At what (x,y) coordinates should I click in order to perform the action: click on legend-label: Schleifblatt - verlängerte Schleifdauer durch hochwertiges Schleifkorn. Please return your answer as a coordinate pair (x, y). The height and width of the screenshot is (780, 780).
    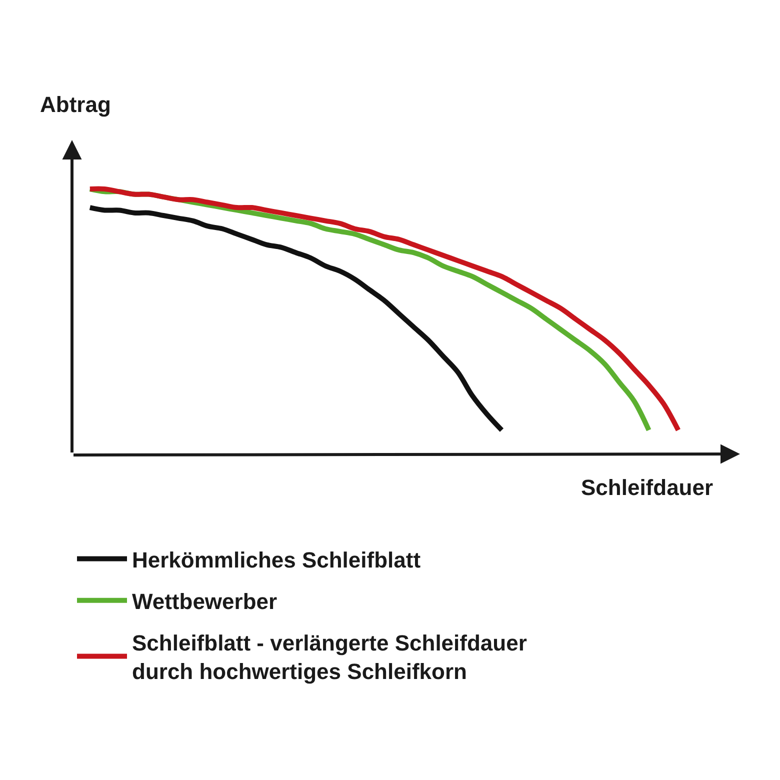
    Looking at the image, I should click on (330, 657).